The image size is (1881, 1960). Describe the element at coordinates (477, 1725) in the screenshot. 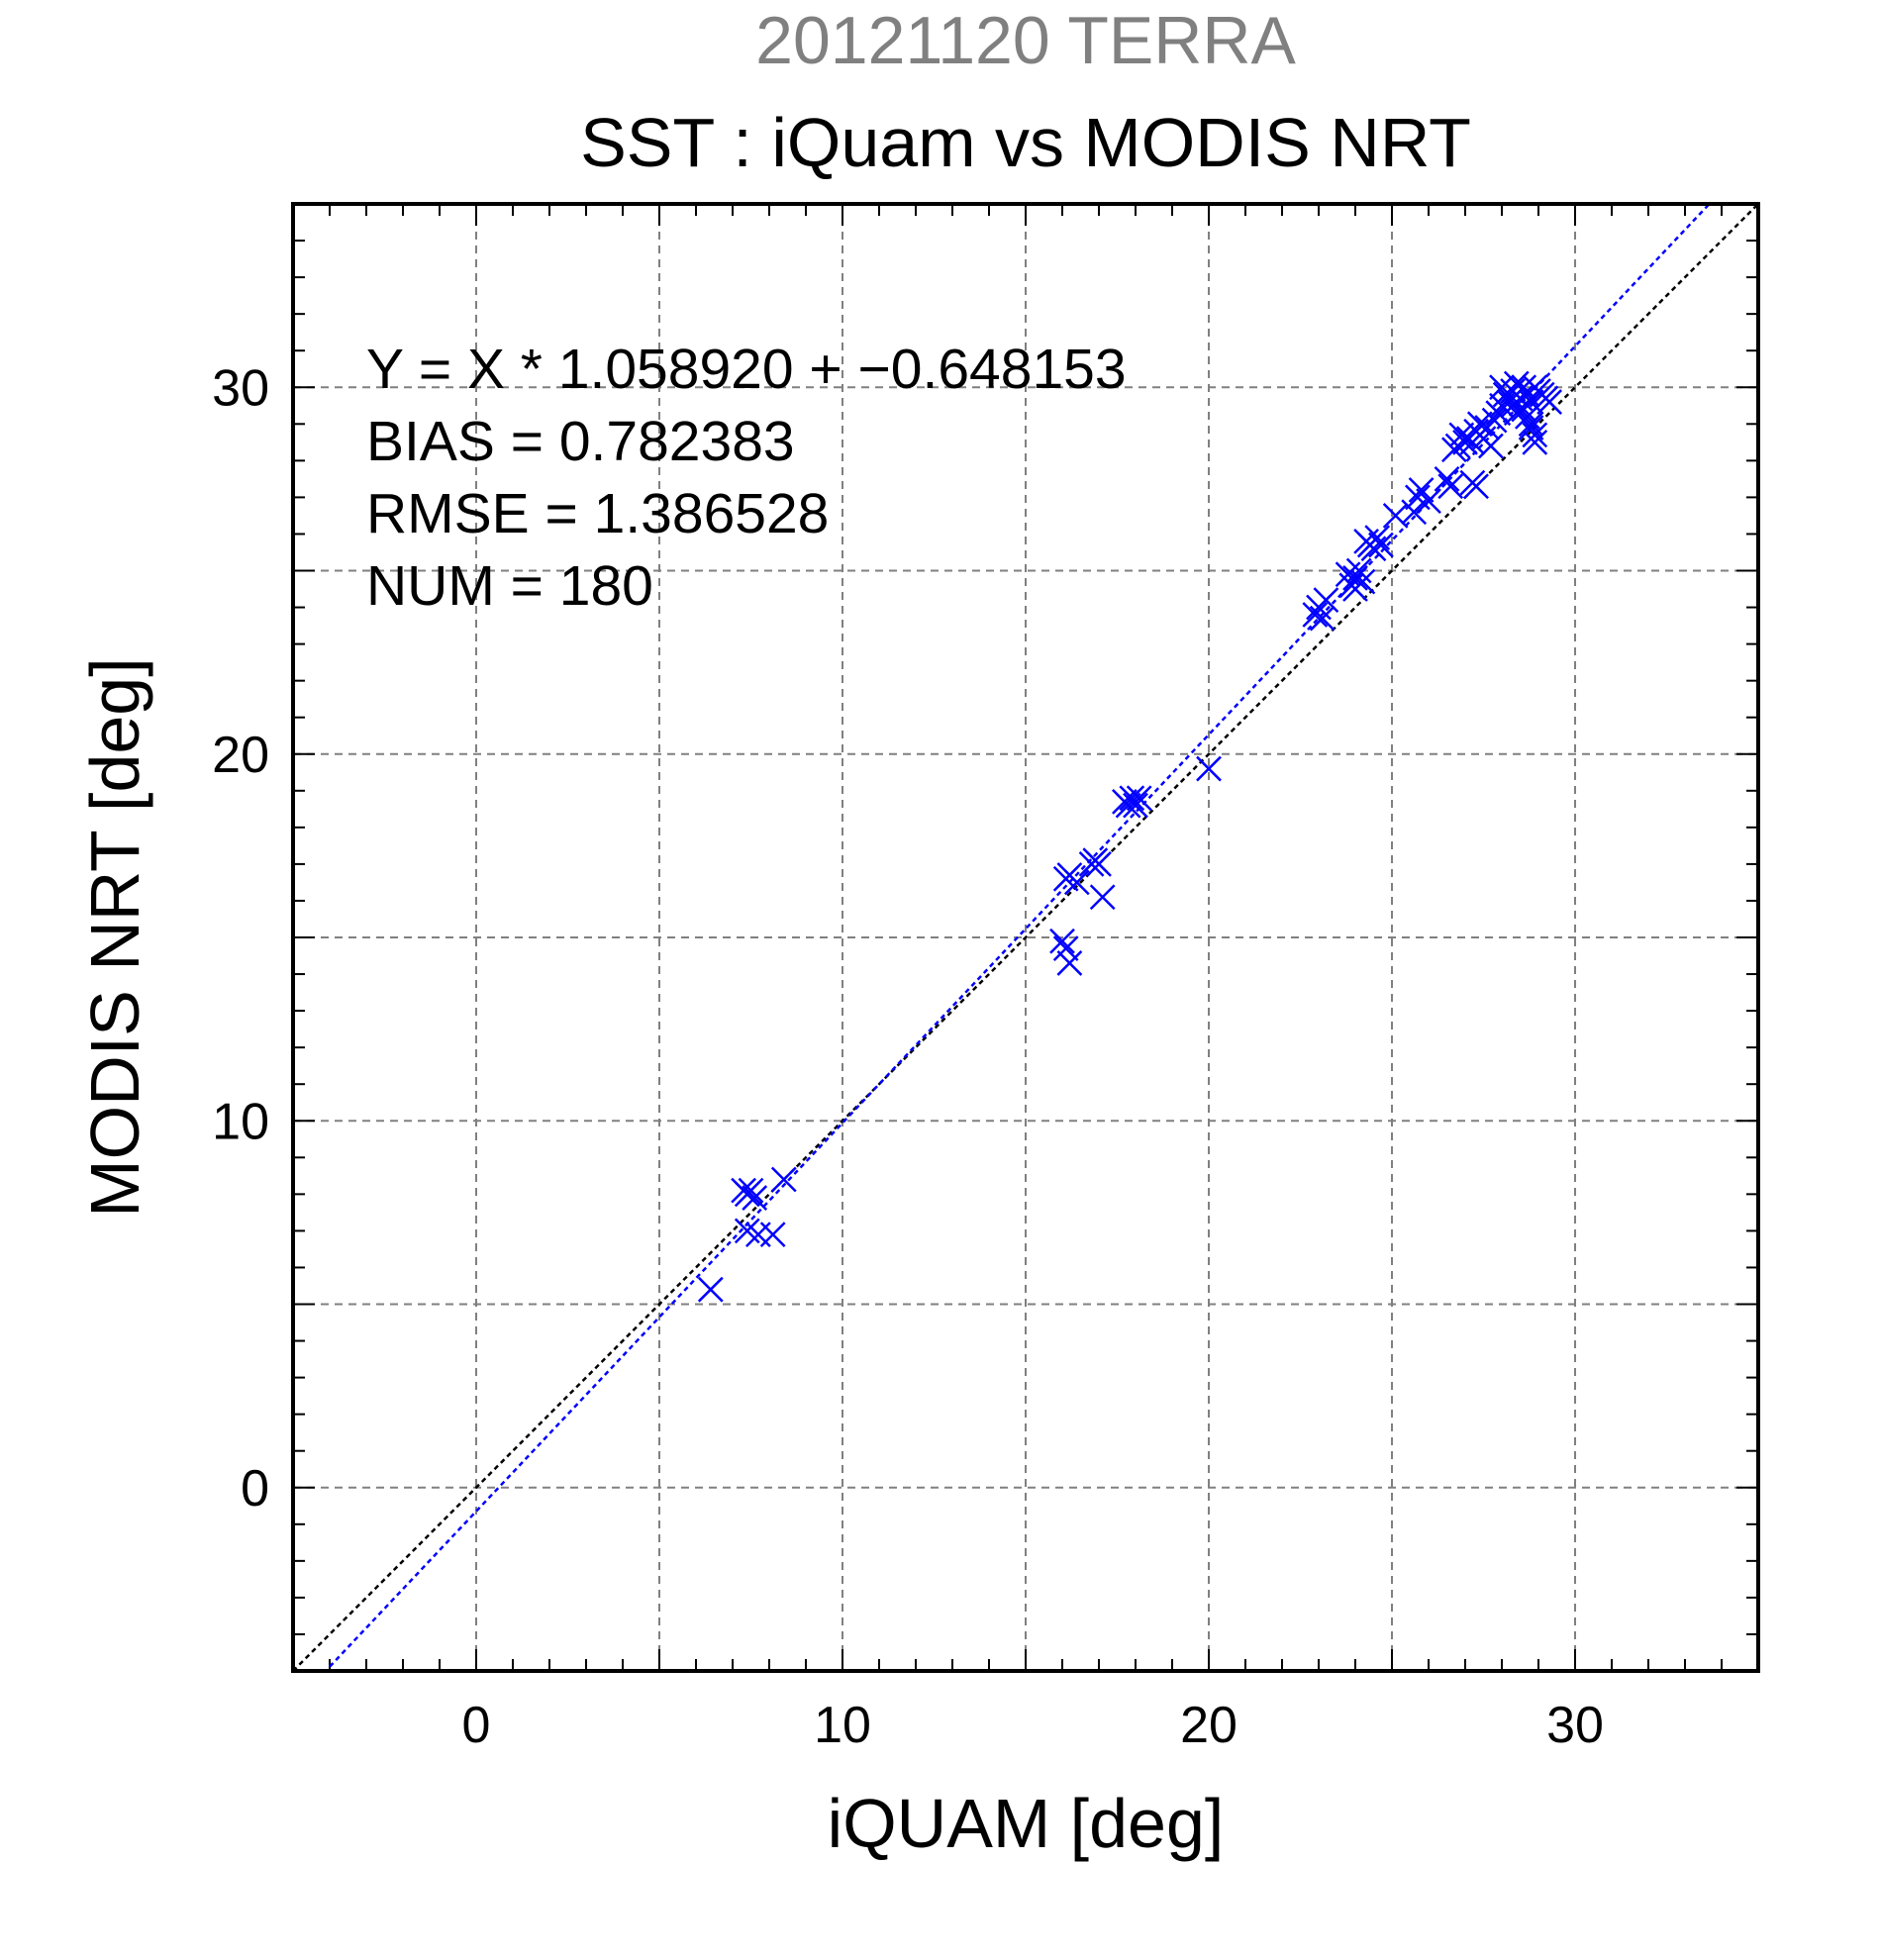

I see `x-tick-label: 0` at that location.